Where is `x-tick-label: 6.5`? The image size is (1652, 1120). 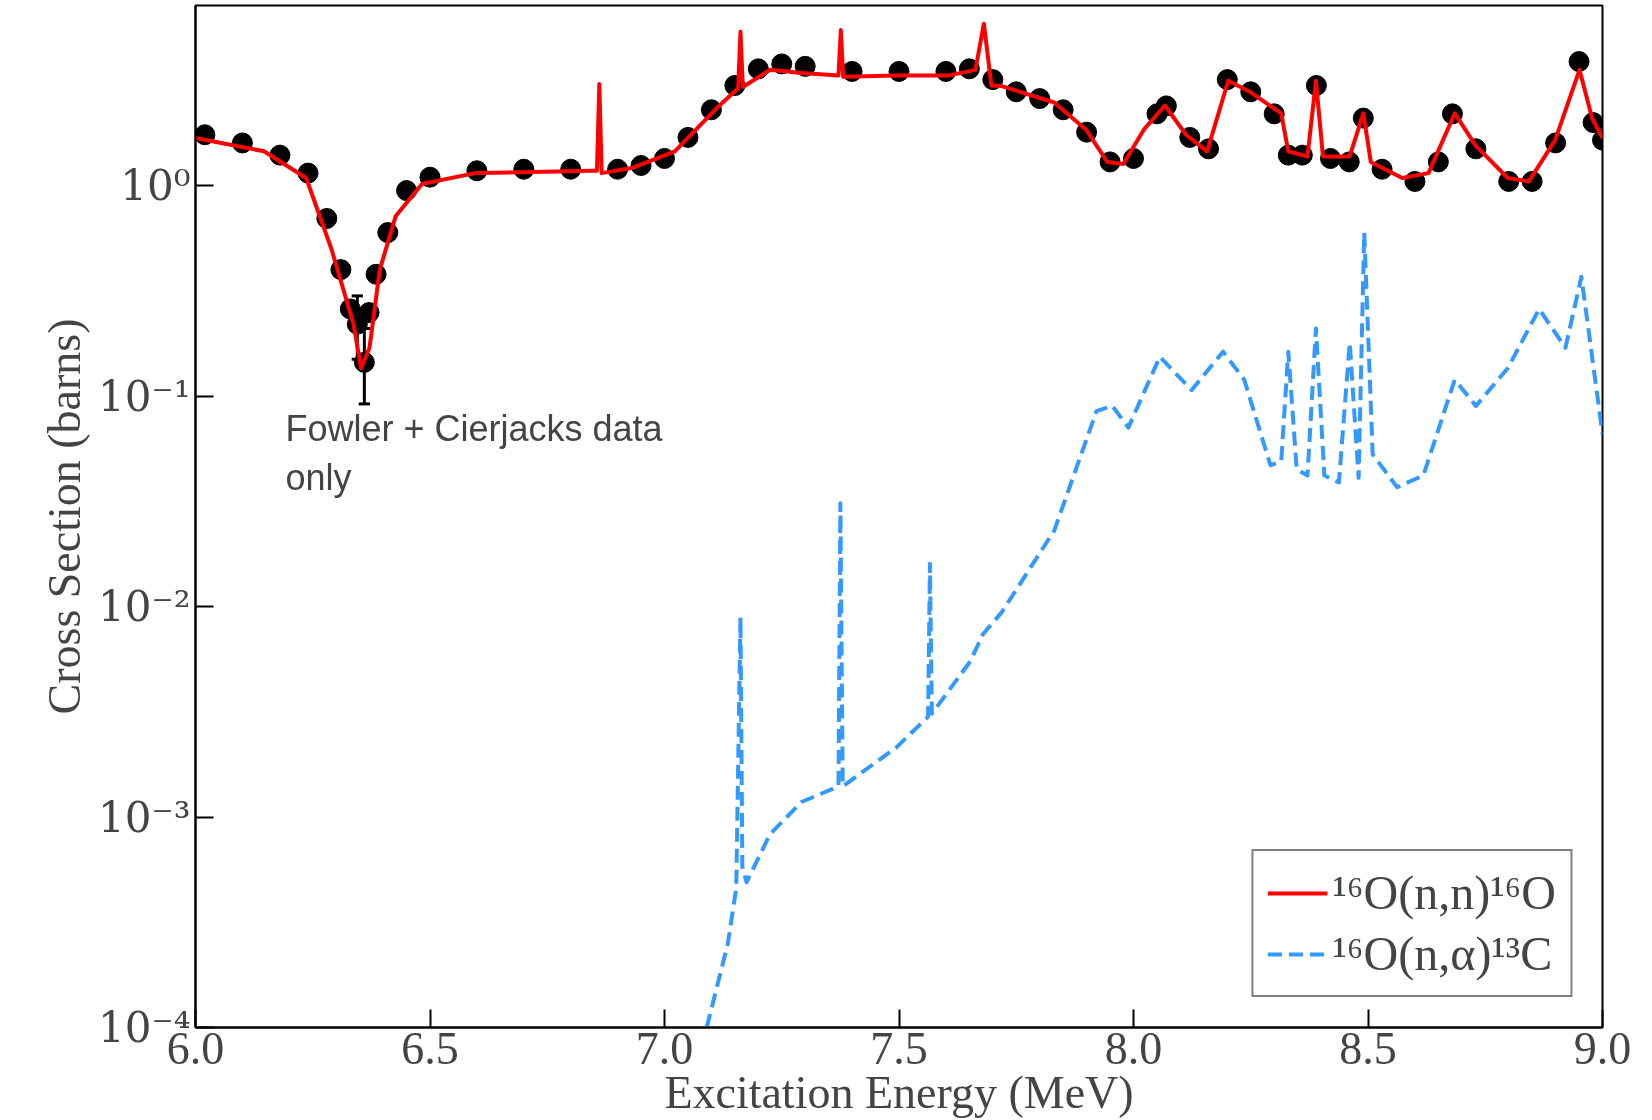 x-tick-label: 6.5 is located at coordinates (430, 1048).